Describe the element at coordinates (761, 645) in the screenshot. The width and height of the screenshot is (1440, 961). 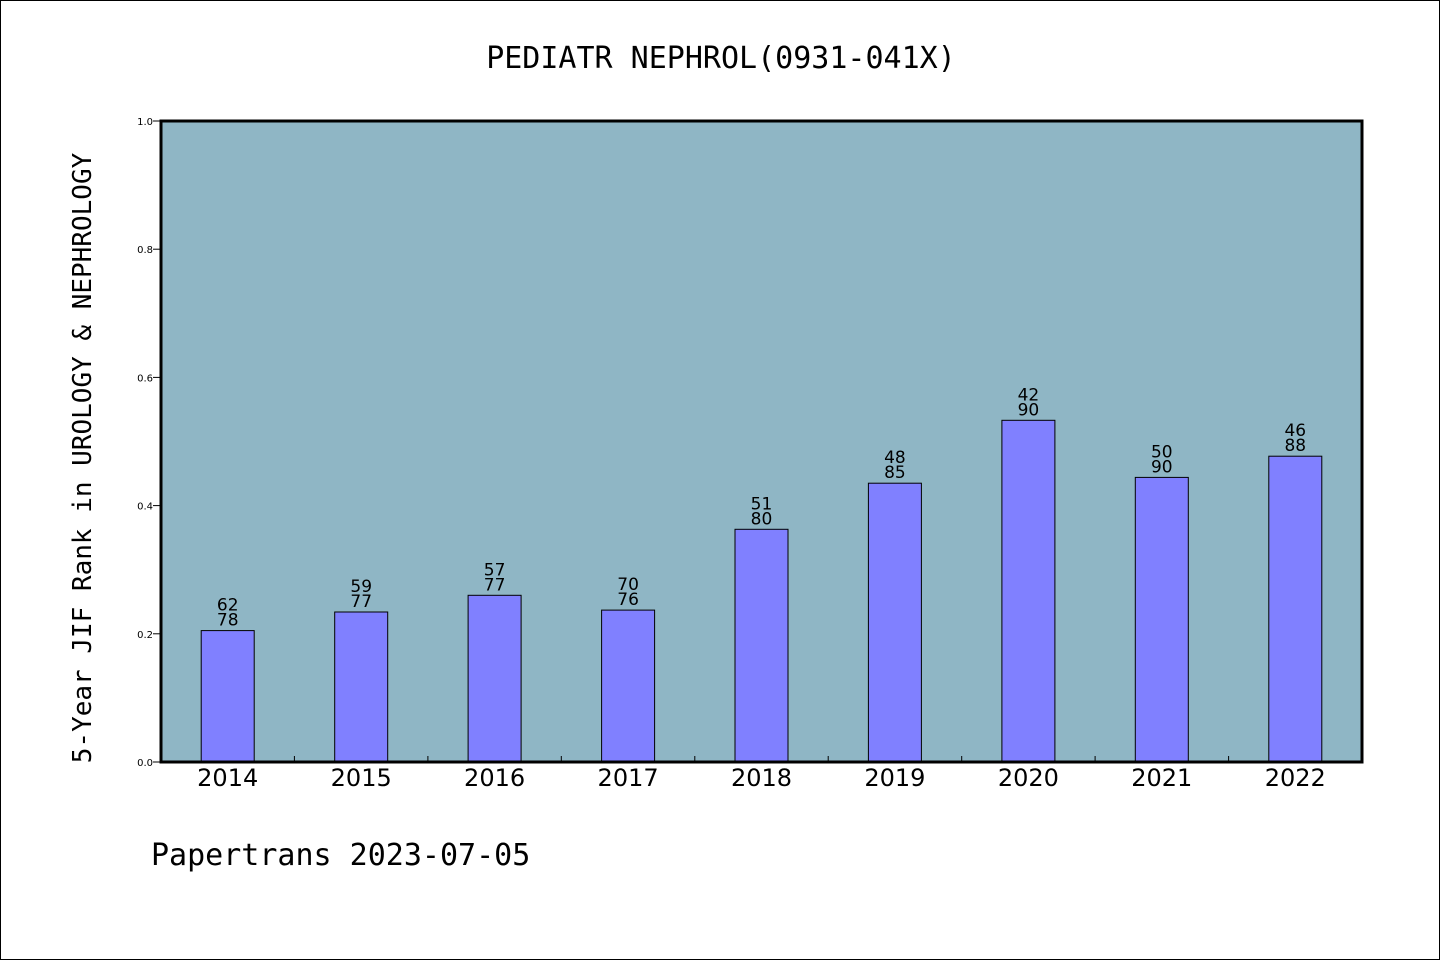
I see `bar-2018` at that location.